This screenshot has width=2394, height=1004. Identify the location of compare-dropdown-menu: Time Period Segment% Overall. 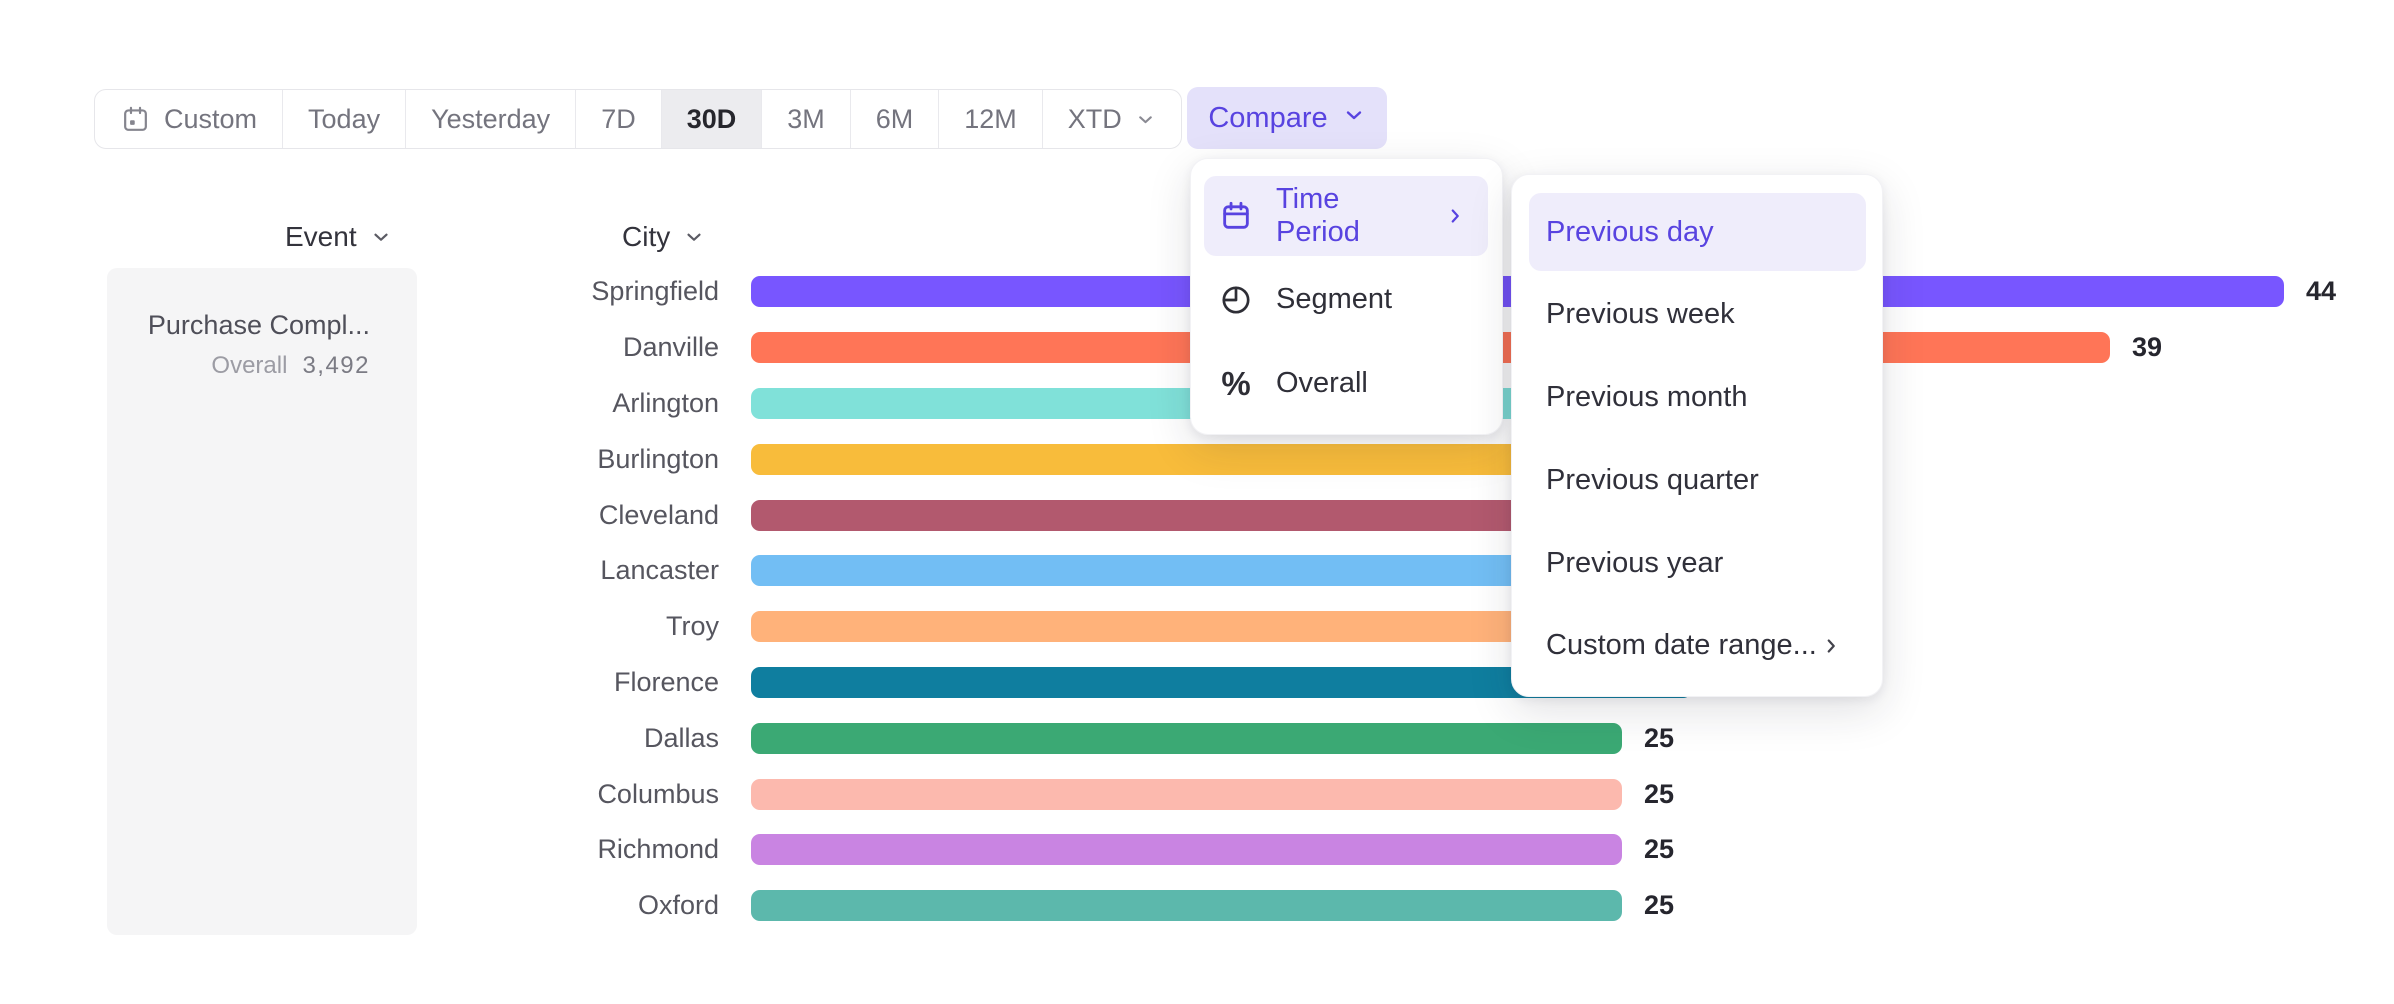
(1346, 296).